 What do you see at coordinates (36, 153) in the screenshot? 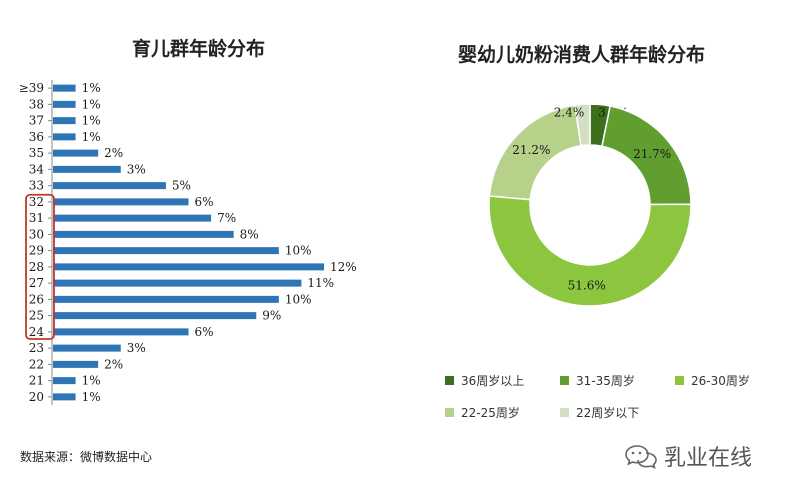
I see `category-label: 35` at bounding box center [36, 153].